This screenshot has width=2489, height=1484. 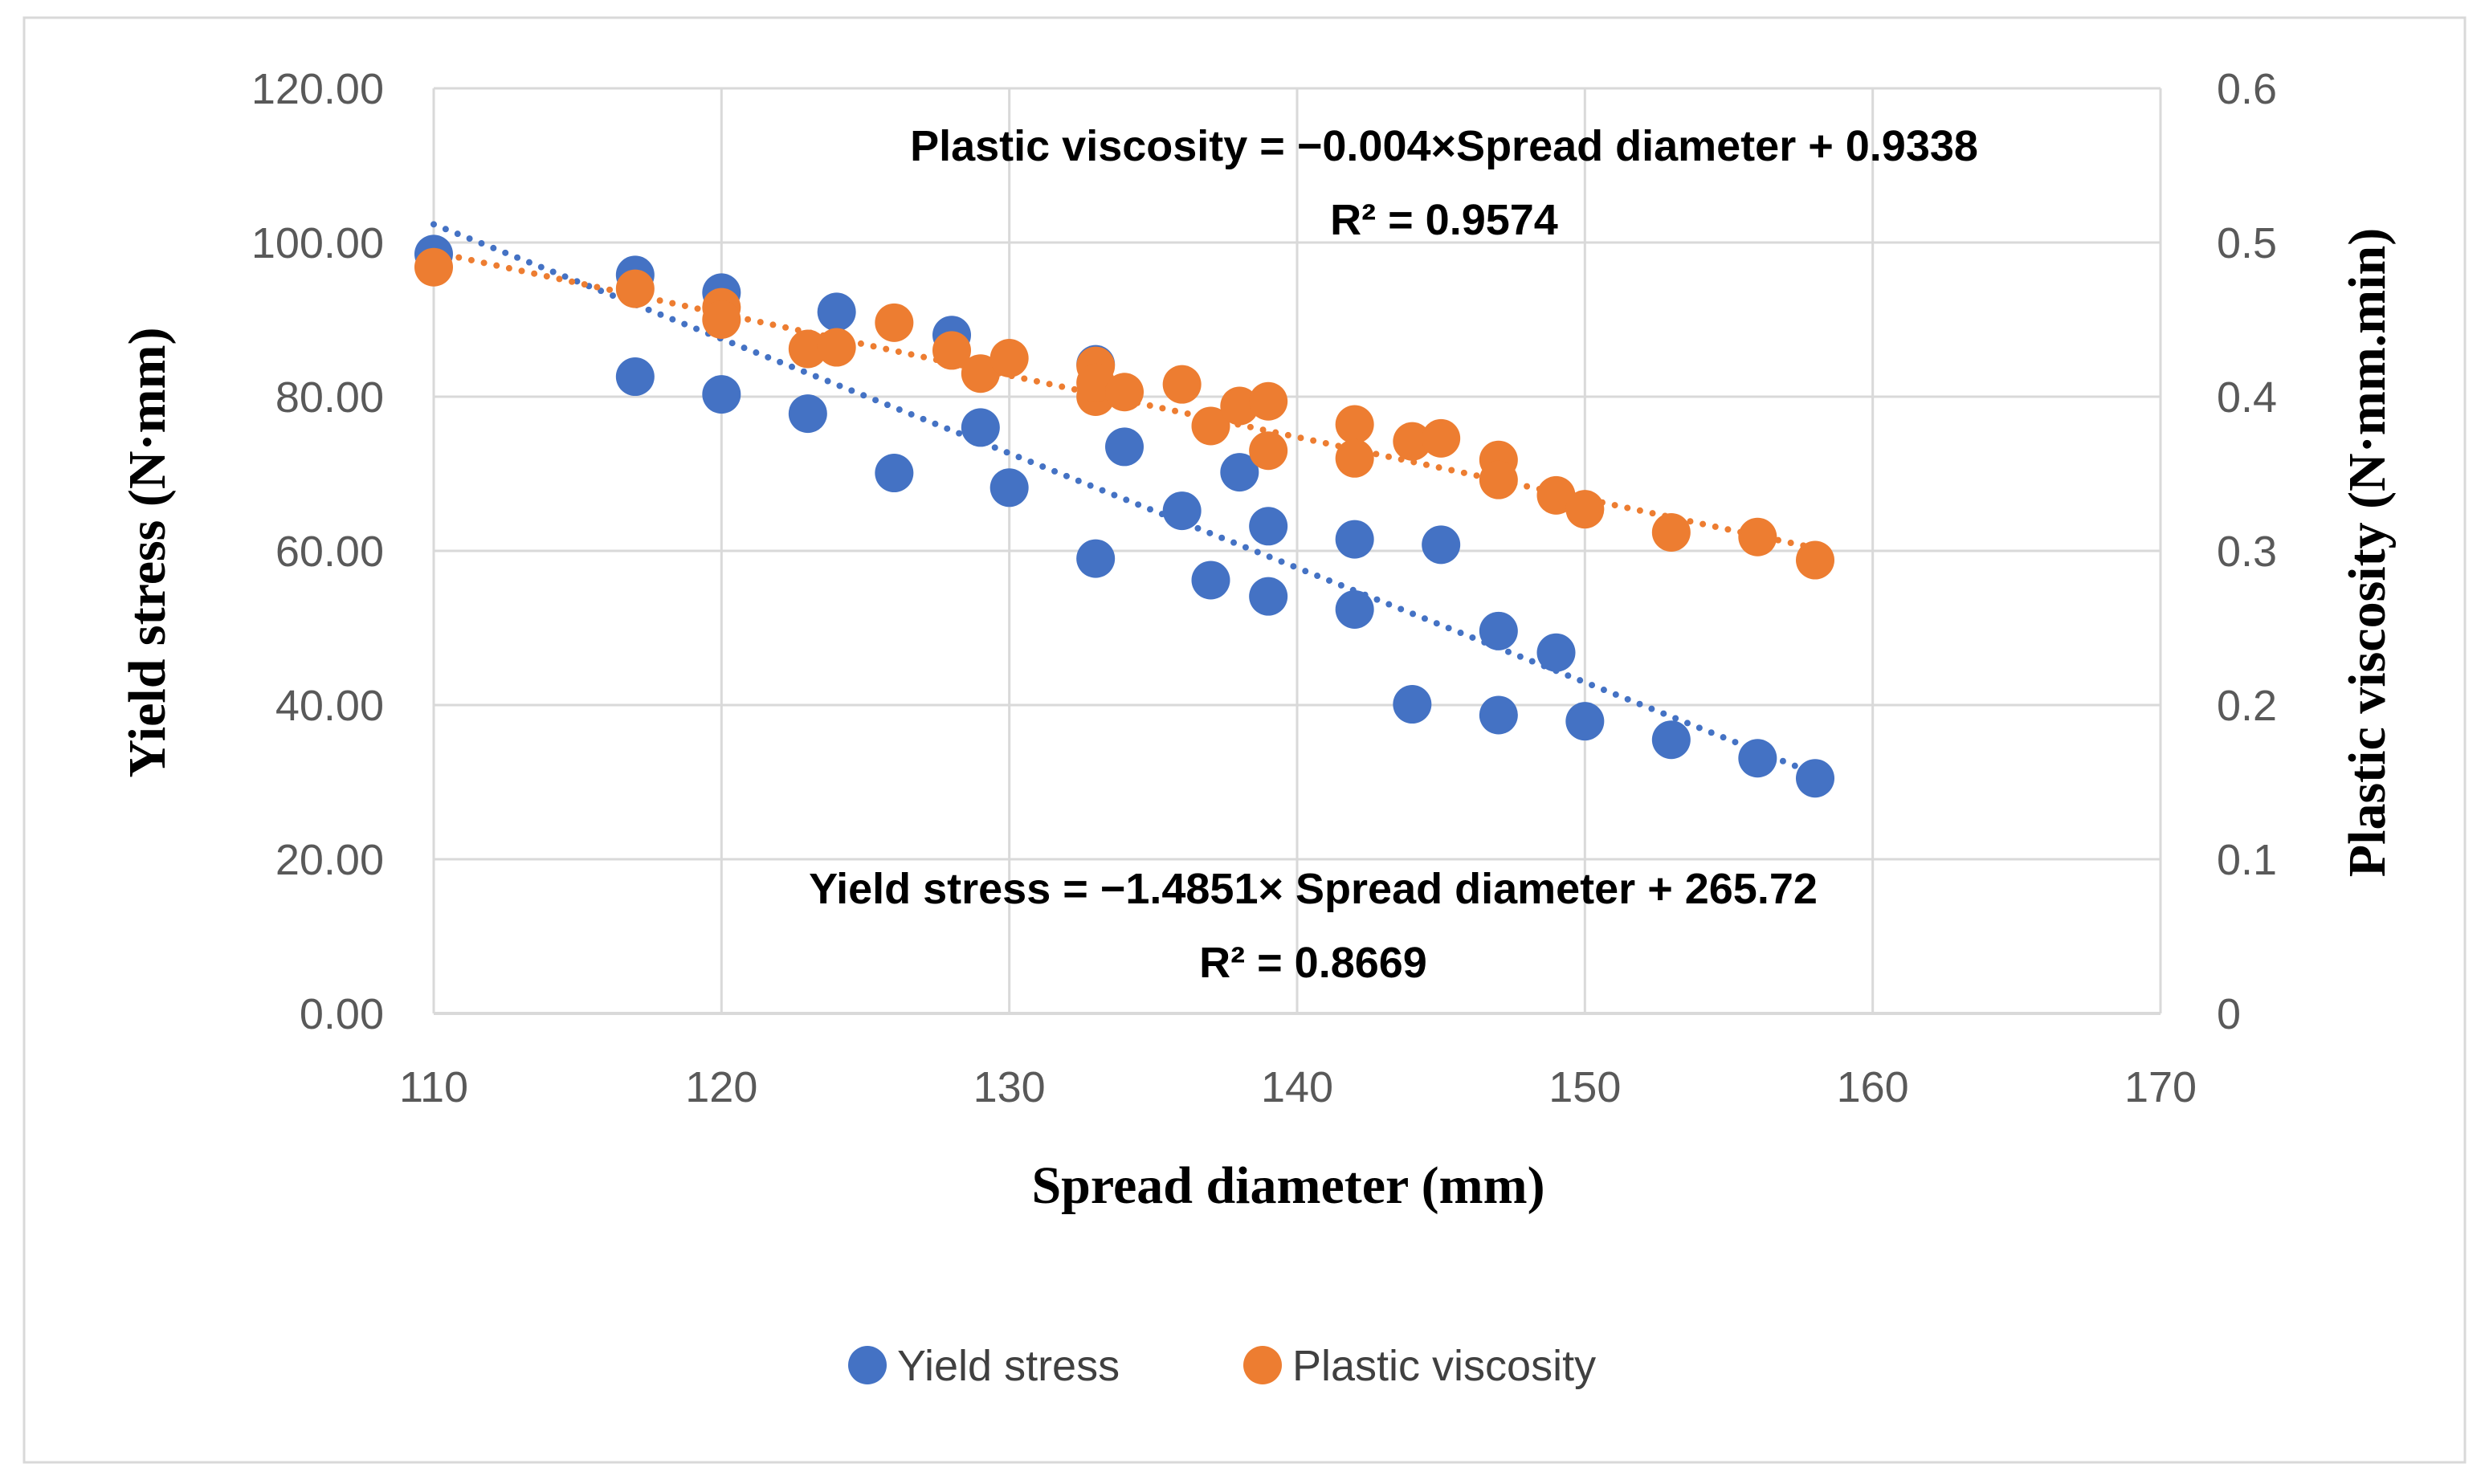 I want to click on y2-tick-label: 0.2, so click(x=2247, y=706).